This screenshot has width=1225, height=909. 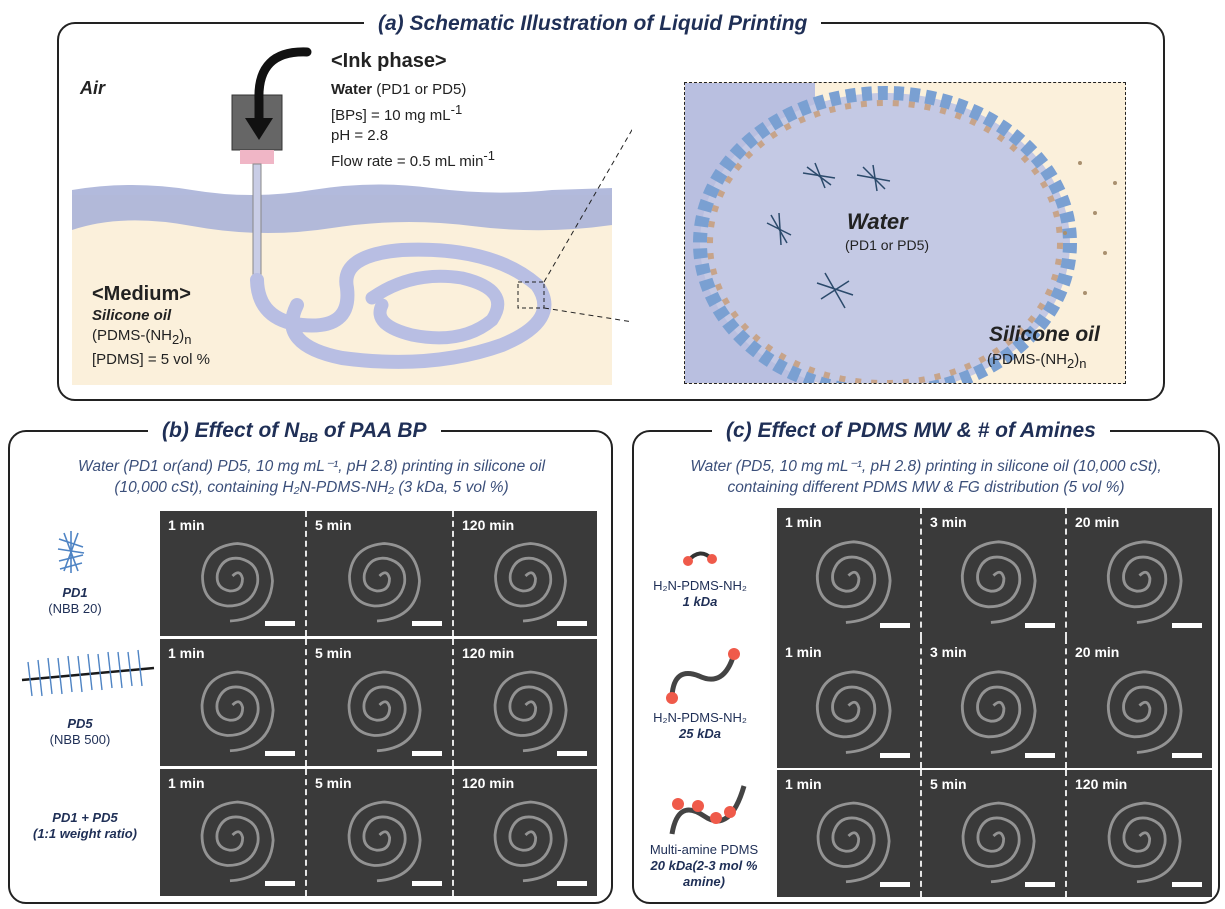 I want to click on c3-time-3: 120 min, so click(x=1101, y=784).